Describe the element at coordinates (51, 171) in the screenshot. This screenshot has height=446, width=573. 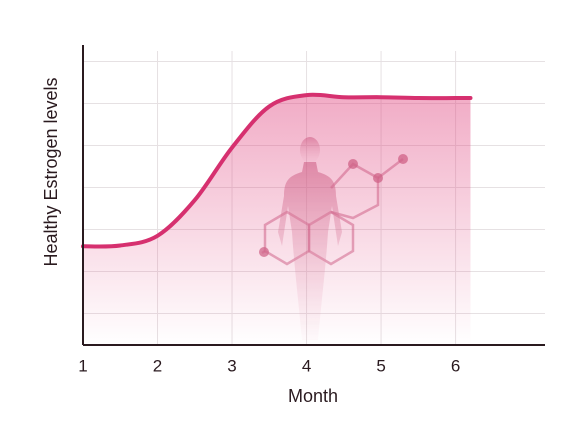
I see `y-axis-label: Healthy Estrogen levels` at that location.